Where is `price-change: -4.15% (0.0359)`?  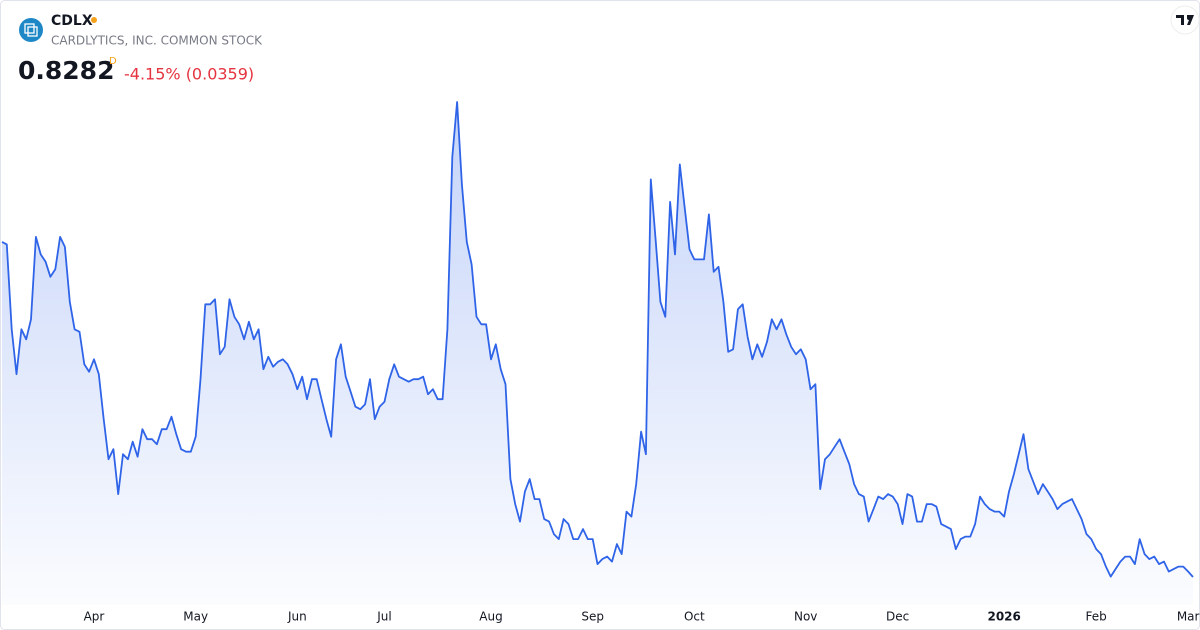
price-change: -4.15% (0.0359) is located at coordinates (189, 74).